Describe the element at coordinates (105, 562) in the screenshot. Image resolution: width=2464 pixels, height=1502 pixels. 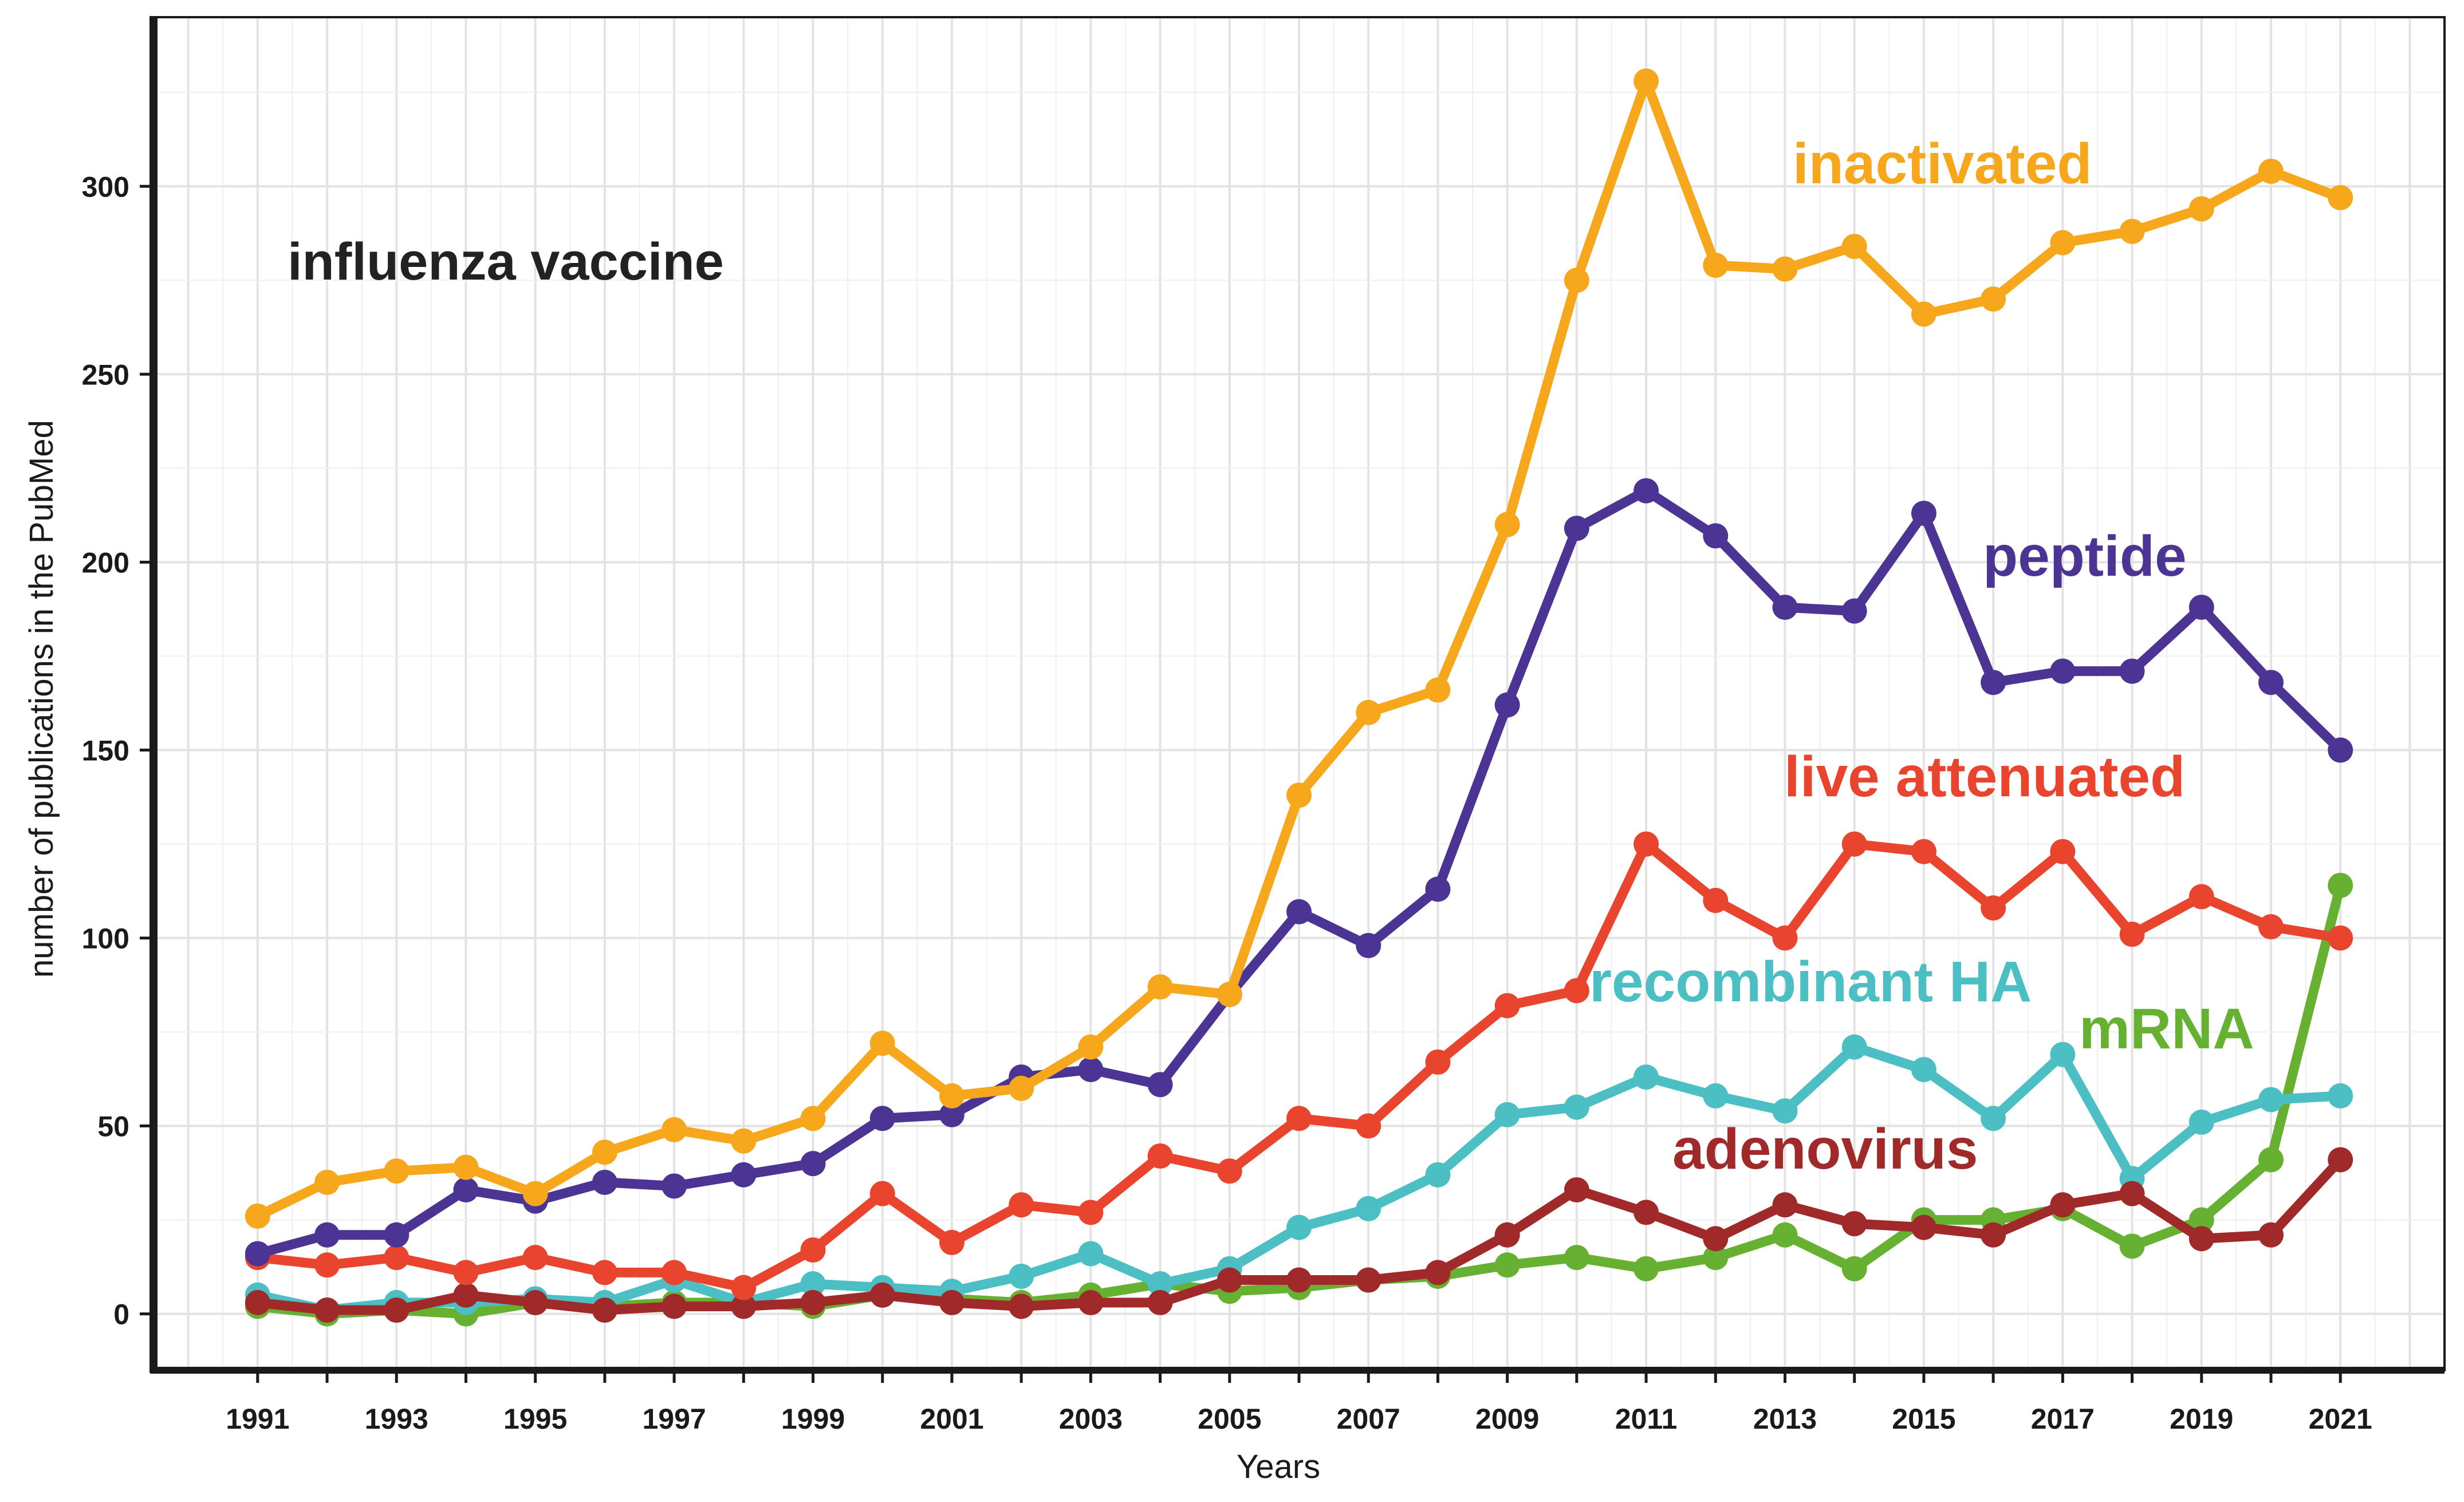
I see `y-tick-label: 200` at that location.